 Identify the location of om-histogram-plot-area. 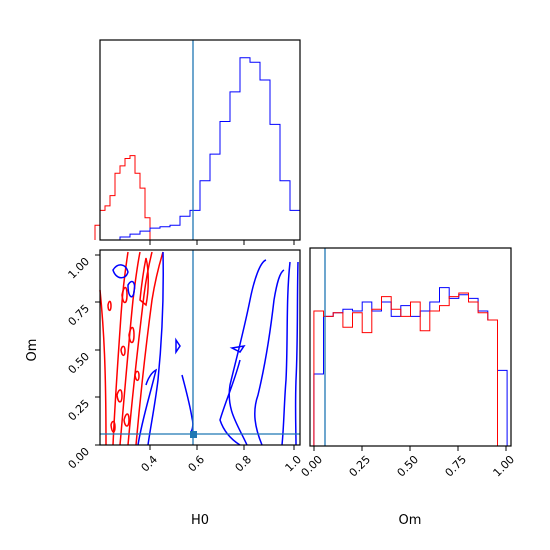
(410, 347).